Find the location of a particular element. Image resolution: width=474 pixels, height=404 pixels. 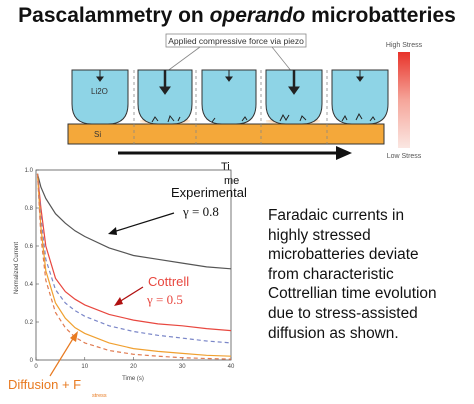

y-axis-label: Normalized Current is located at coordinates (17, 268).